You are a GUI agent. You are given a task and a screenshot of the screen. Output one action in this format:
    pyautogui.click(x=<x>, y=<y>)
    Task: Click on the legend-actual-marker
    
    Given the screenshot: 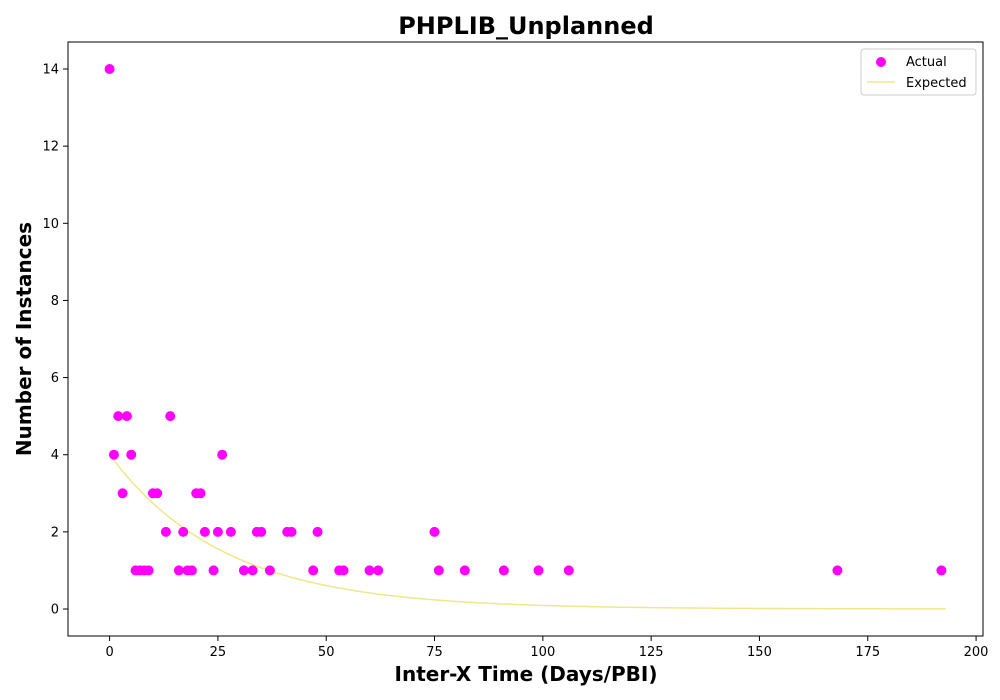 What is the action you would take?
    pyautogui.click(x=881, y=62)
    